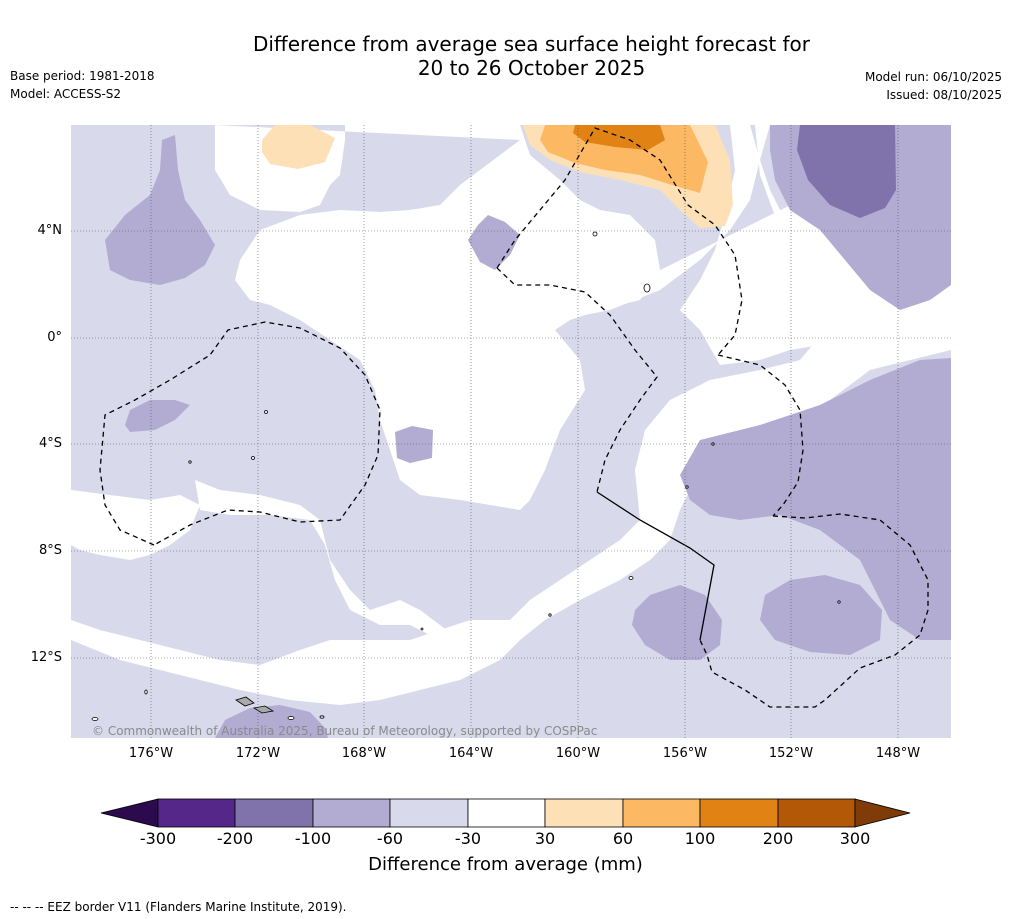  Describe the element at coordinates (135, 525) in the screenshot. I see `neutral-region-southwest` at that location.